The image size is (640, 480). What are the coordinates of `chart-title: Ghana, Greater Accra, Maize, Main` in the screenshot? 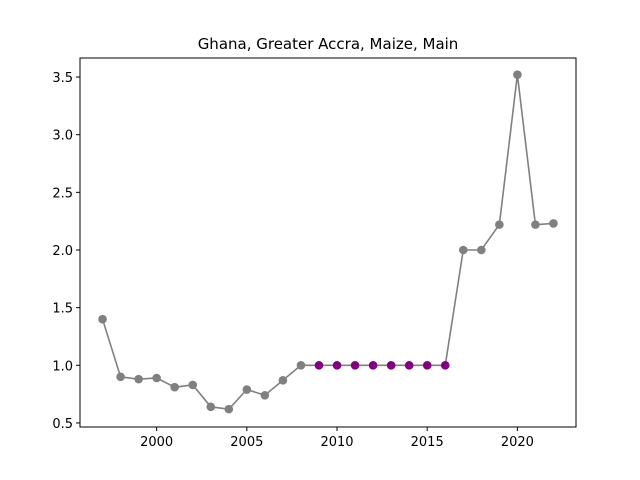 It's located at (328, 44).